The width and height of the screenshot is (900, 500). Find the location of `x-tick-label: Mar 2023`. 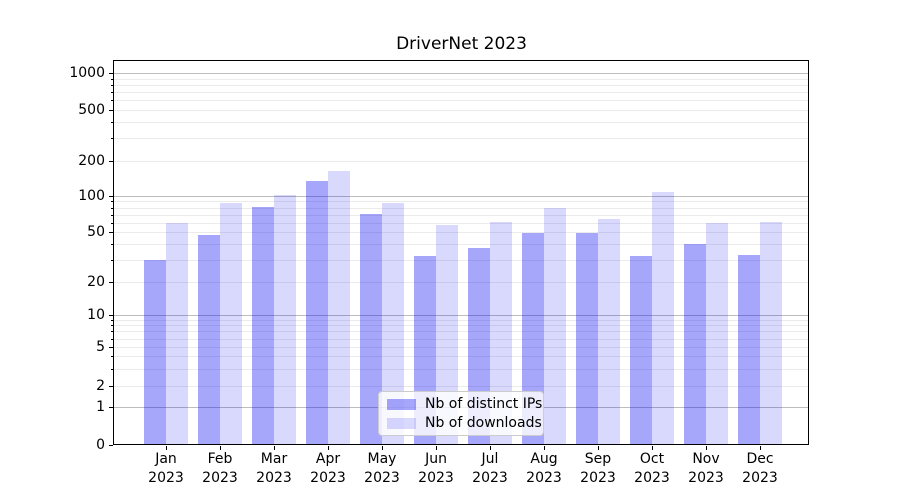

x-tick-label: Mar 2023 is located at coordinates (274, 469).